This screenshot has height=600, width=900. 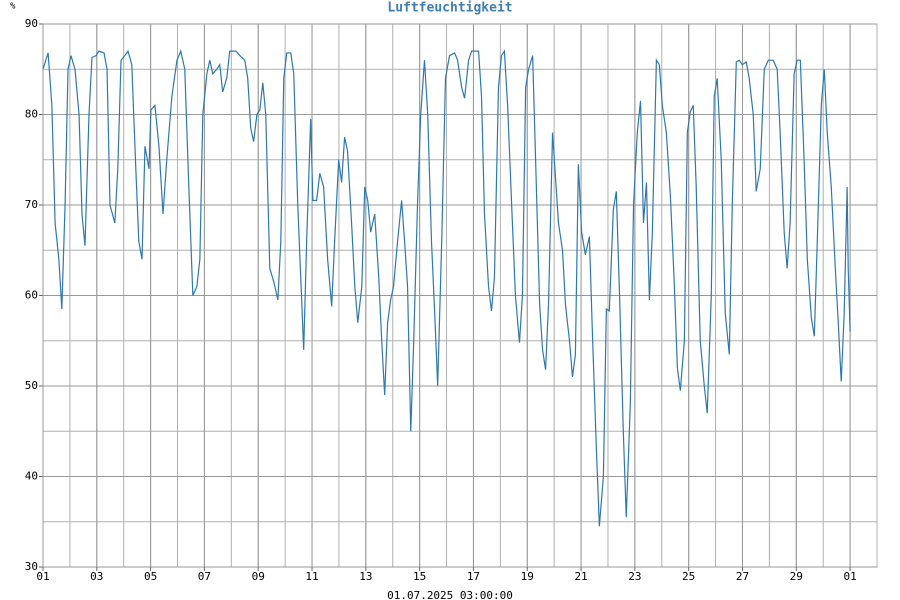 What do you see at coordinates (449, 8) in the screenshot?
I see `chart-title: Luftfeuchtigkeit` at bounding box center [449, 8].